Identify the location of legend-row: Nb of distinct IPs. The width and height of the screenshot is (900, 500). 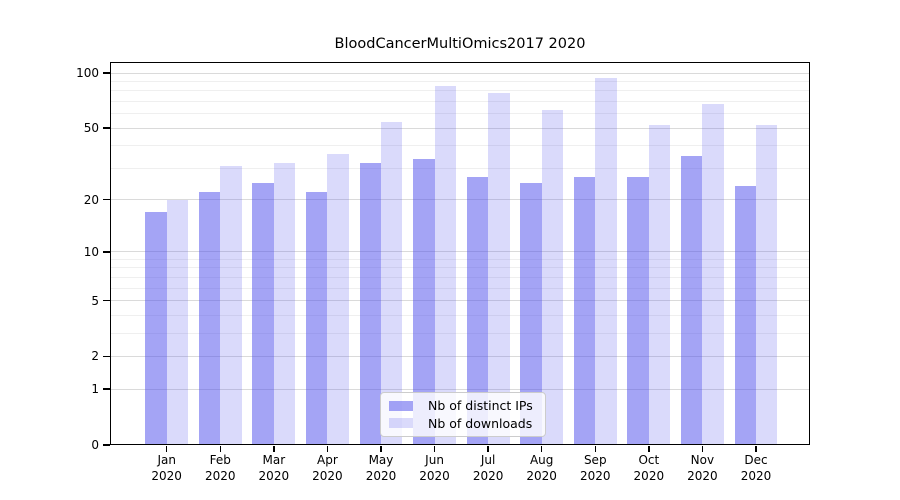
(463, 405).